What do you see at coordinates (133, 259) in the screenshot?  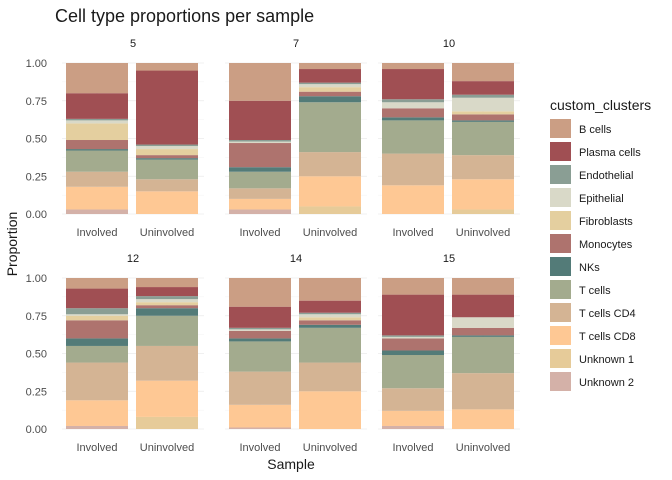 I see `facet-label: 12` at bounding box center [133, 259].